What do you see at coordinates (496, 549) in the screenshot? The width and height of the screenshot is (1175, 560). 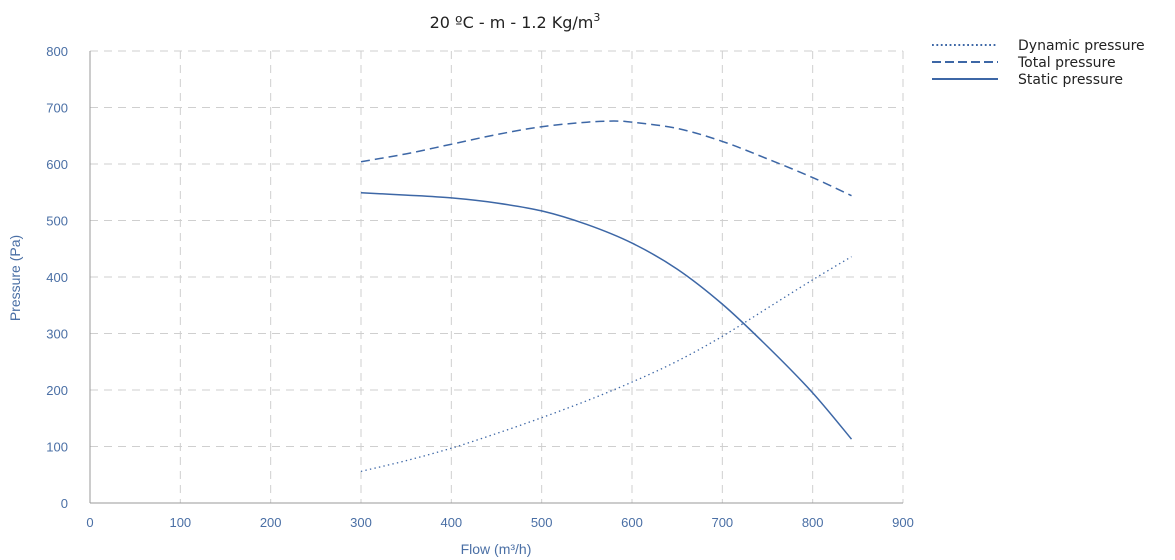 I see `x-axis-label: Flow (m³/h)` at bounding box center [496, 549].